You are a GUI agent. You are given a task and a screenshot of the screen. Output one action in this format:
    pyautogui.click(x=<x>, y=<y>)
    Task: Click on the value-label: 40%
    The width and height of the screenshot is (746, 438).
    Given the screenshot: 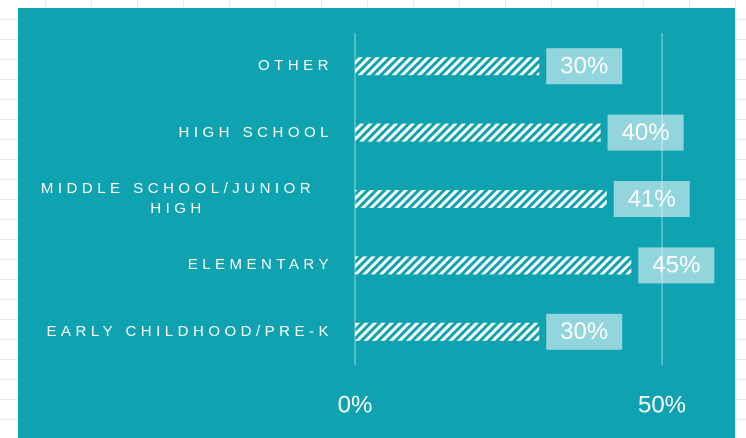 What is the action you would take?
    pyautogui.click(x=646, y=132)
    